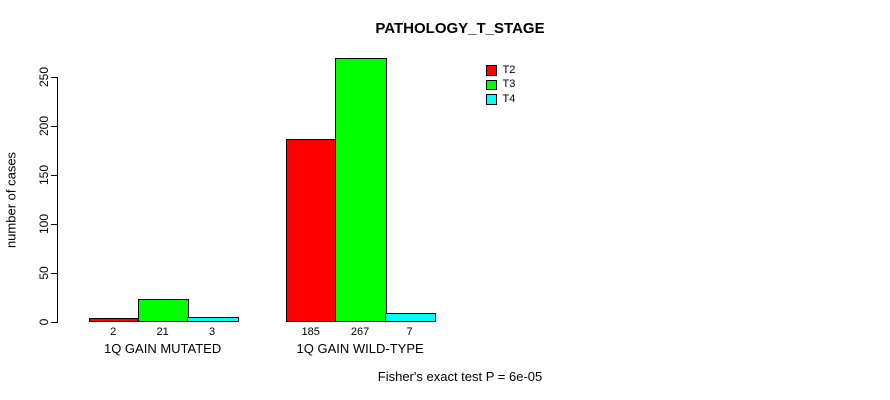  I want to click on legend-swatch-T3, so click(491, 84).